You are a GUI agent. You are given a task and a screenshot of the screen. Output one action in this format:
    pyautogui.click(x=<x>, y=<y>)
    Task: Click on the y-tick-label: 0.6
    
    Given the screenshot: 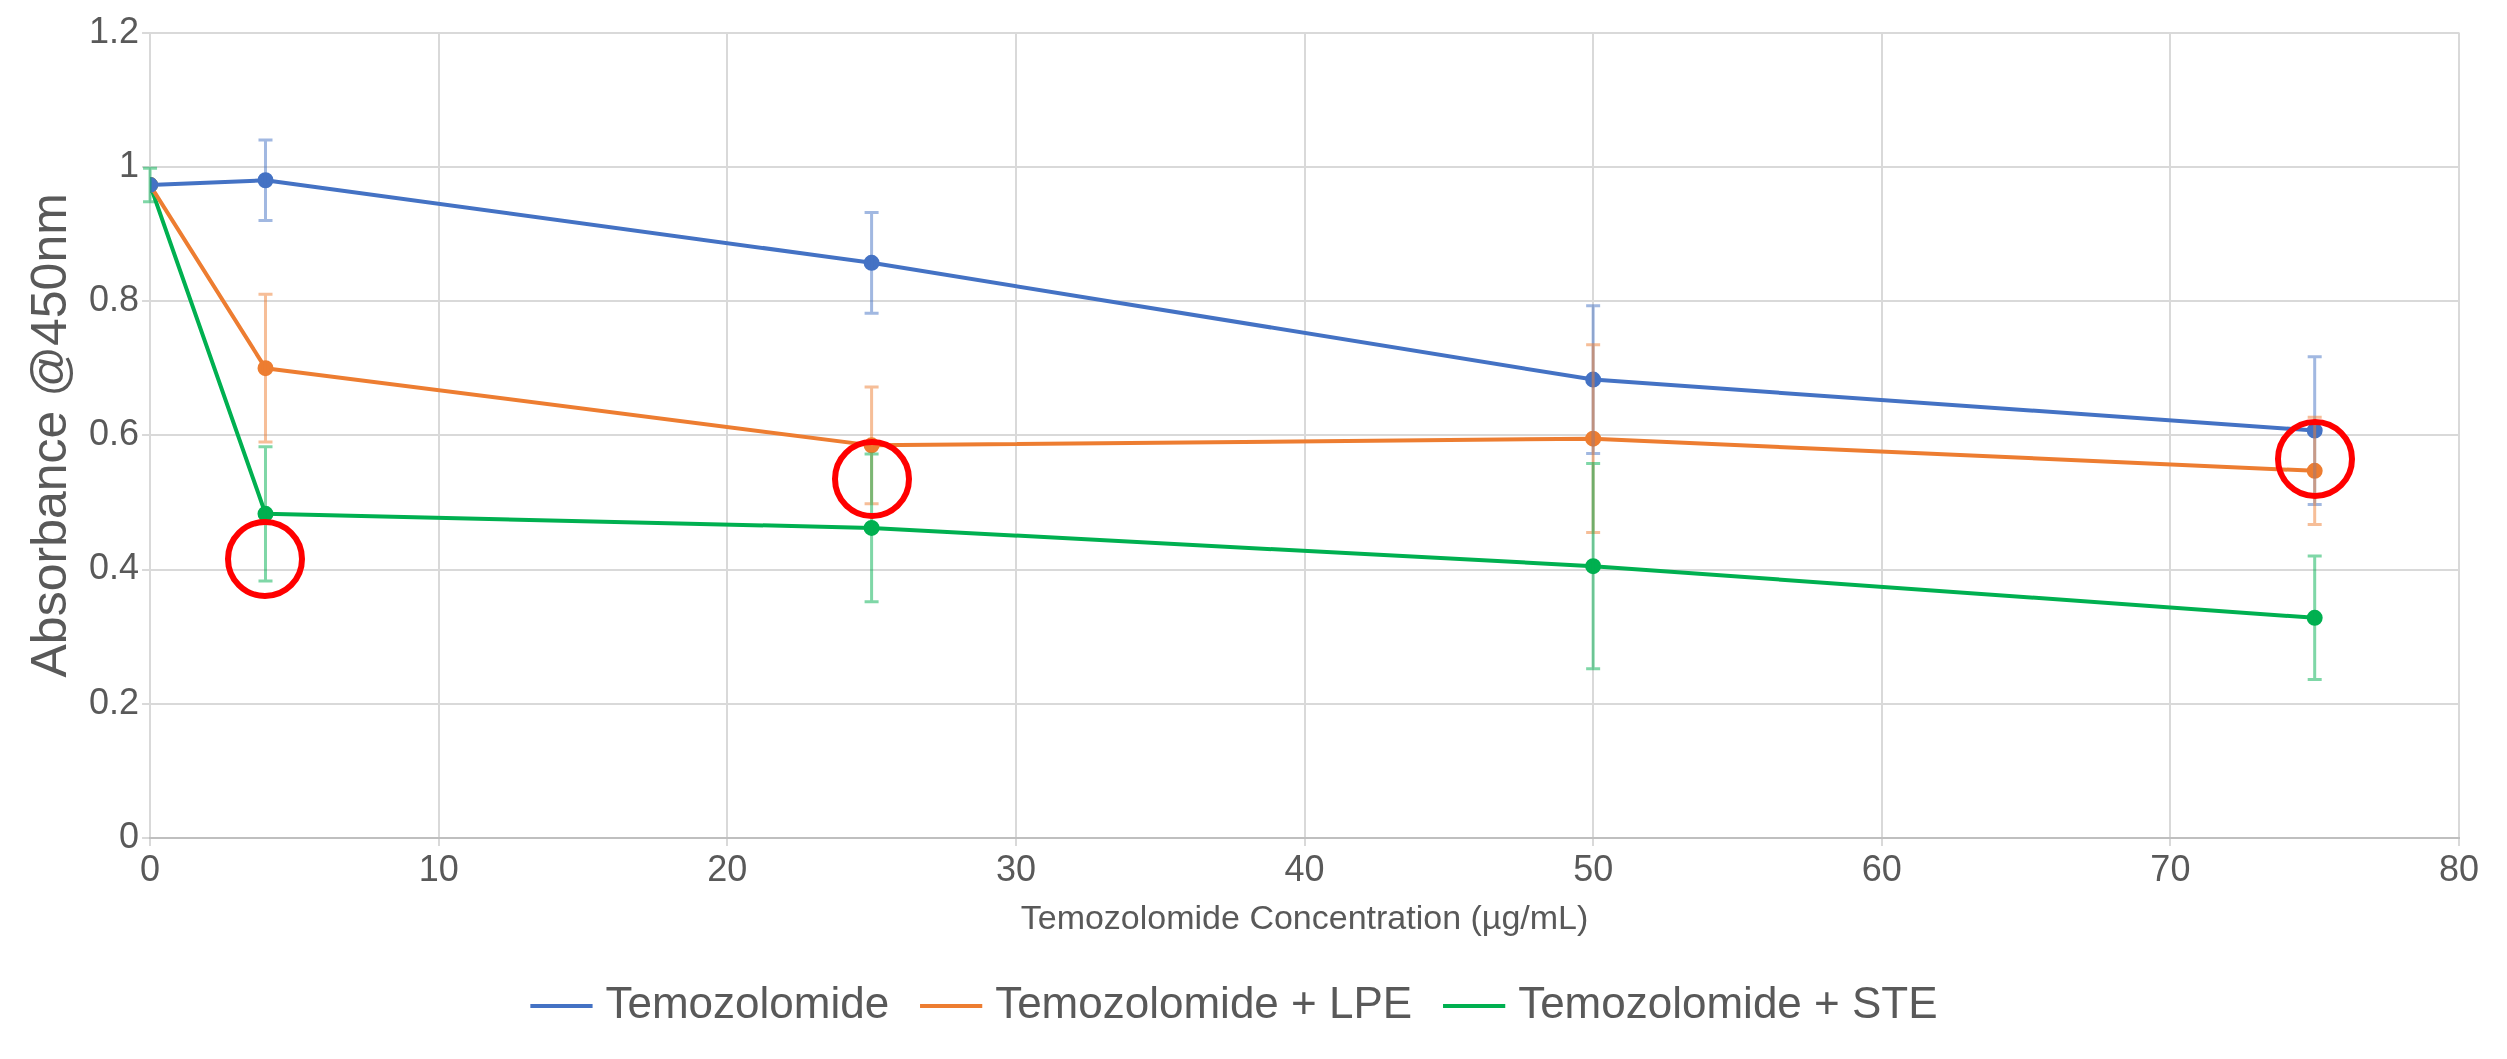 What is the action you would take?
    pyautogui.click(x=114, y=433)
    